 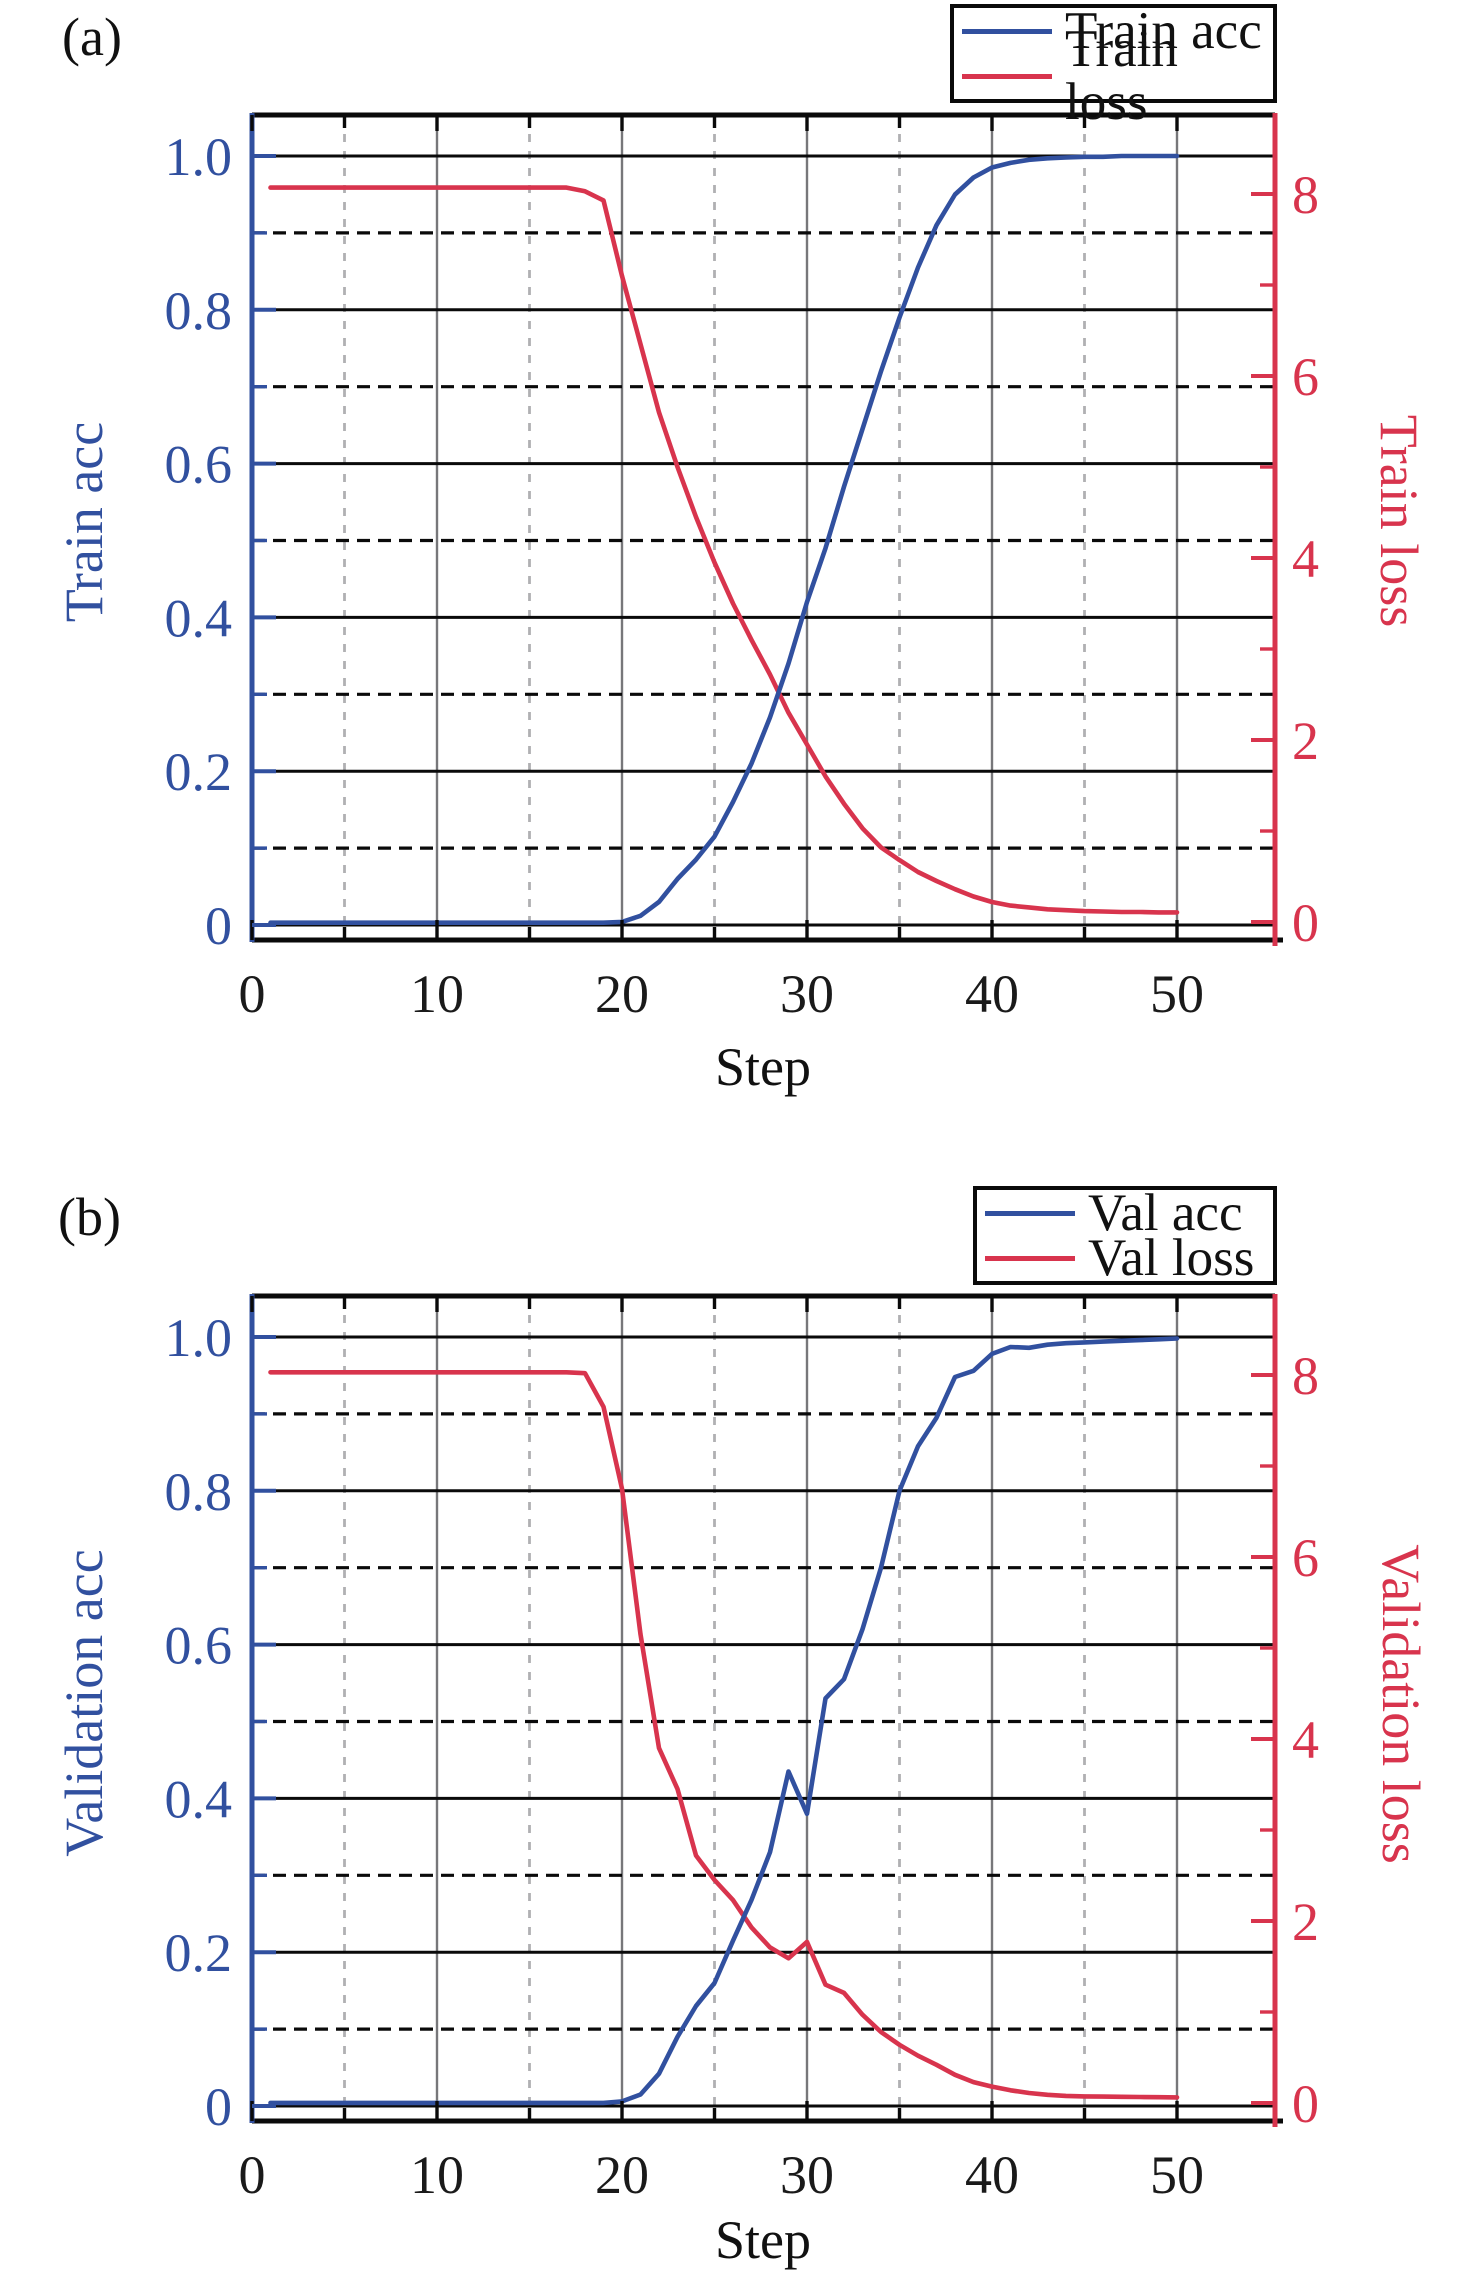 What do you see at coordinates (84, 522) in the screenshot?
I see `left-axis-title-a: Train acc` at bounding box center [84, 522].